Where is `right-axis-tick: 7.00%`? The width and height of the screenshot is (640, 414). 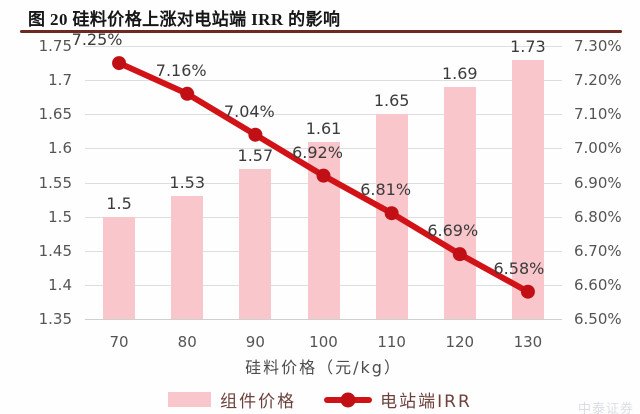 right-axis-tick: 7.00% is located at coordinates (598, 148).